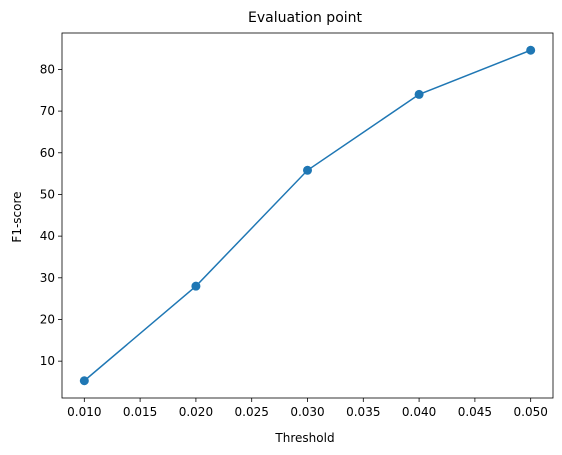 This screenshot has height=455, width=562. Describe the element at coordinates (47, 111) in the screenshot. I see `y-tick-label: 70` at that location.